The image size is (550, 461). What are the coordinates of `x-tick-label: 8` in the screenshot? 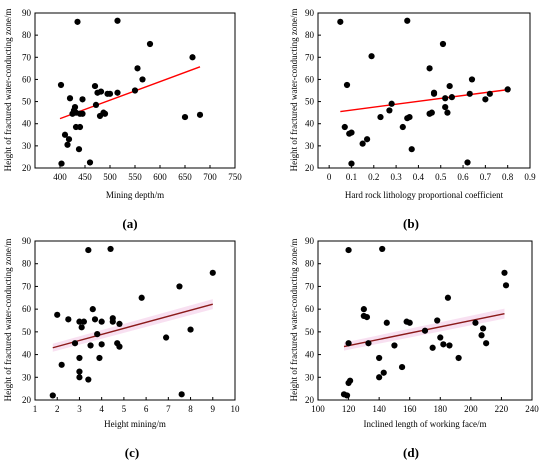 It's located at (190, 409).